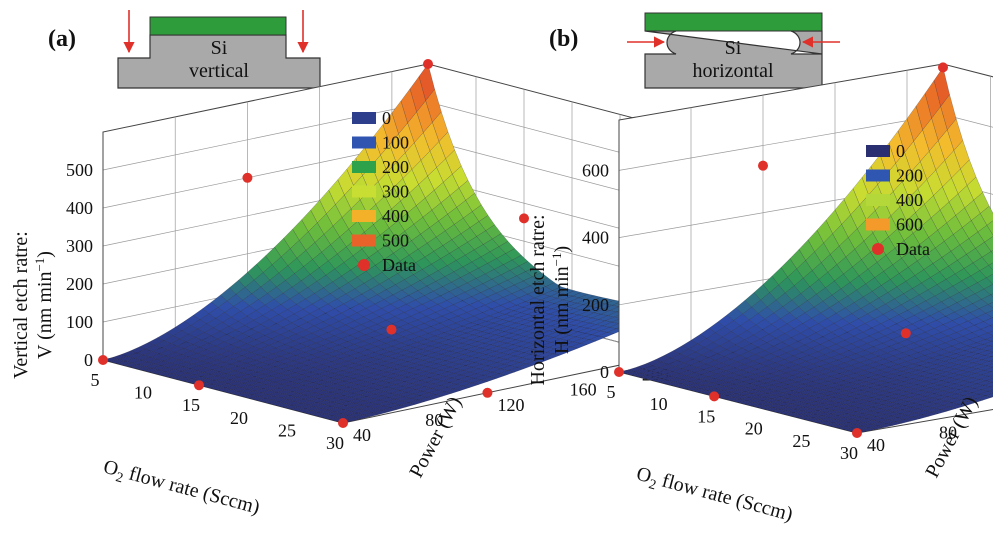 The image size is (993, 540). What do you see at coordinates (79, 246) in the screenshot?
I see `z-tick-label: 300` at bounding box center [79, 246].